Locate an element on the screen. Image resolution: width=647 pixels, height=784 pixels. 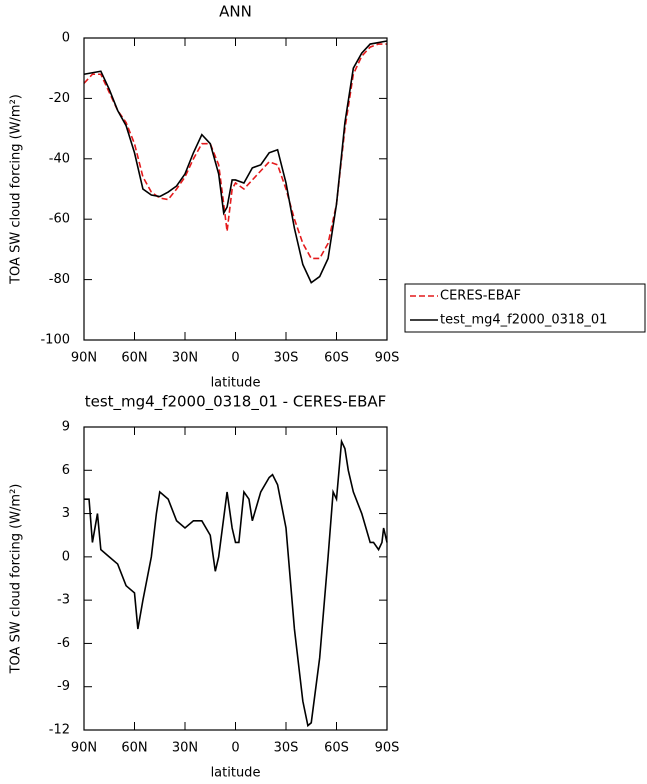
data-line is located at coordinates (235, 162).